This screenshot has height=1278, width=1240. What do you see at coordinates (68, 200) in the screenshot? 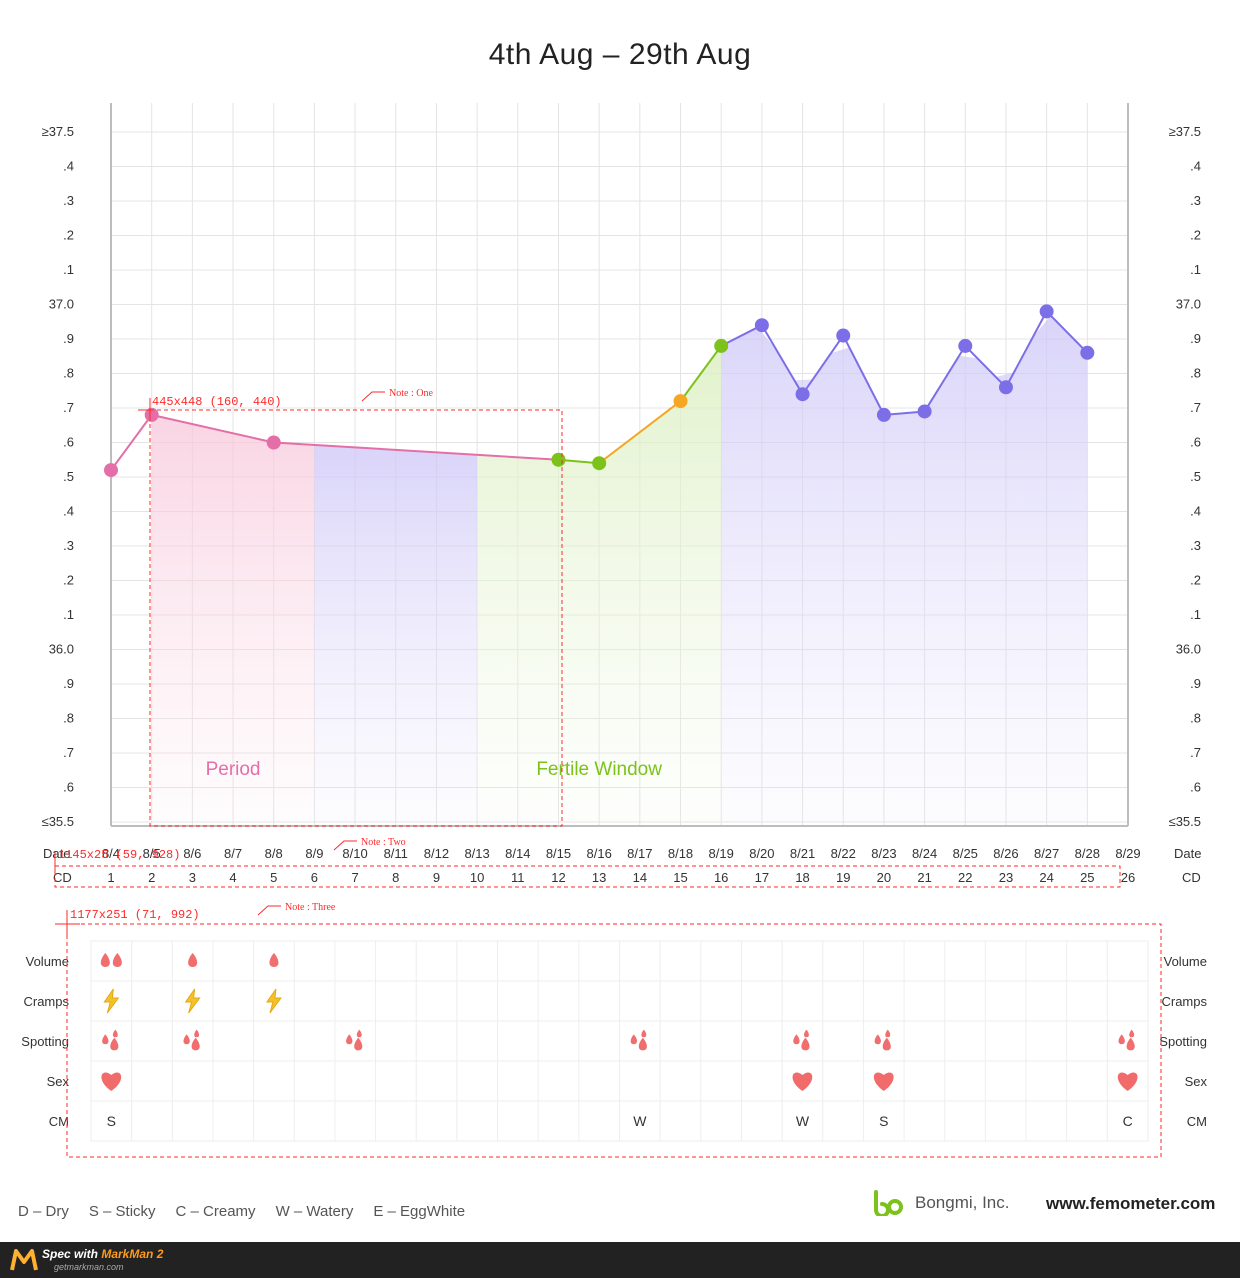
I see `y-tick-label-left: .3` at bounding box center [68, 200].